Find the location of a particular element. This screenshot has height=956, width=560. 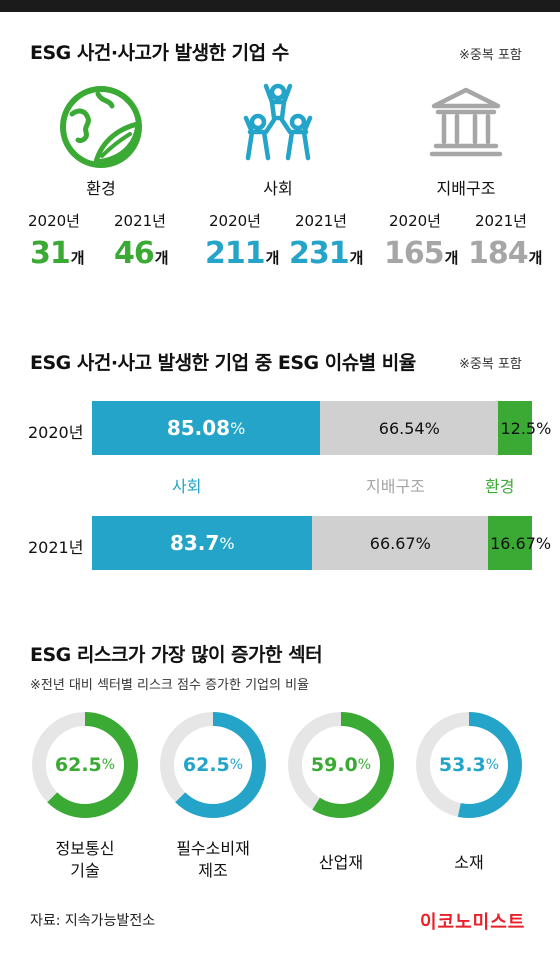

donut-value: 59.0% is located at coordinates (341, 765).